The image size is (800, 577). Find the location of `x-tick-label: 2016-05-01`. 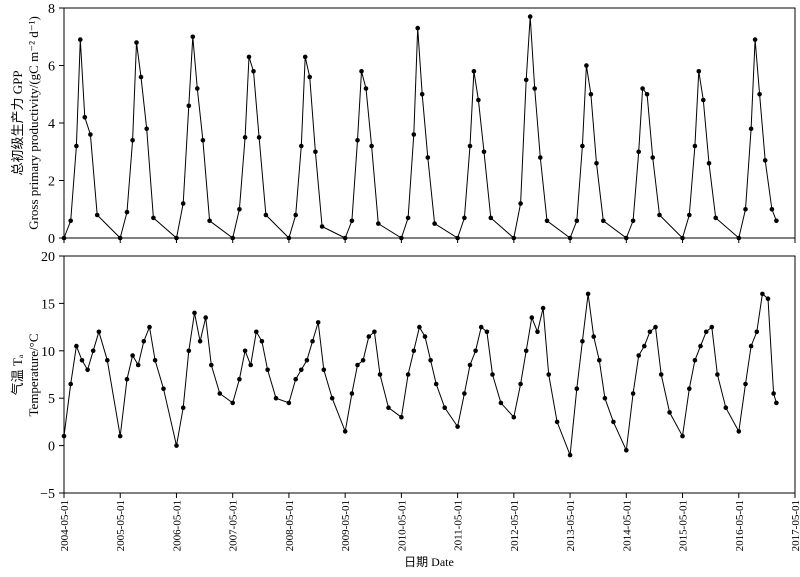

x-tick-label: 2016-05-01 is located at coordinates (740, 525).